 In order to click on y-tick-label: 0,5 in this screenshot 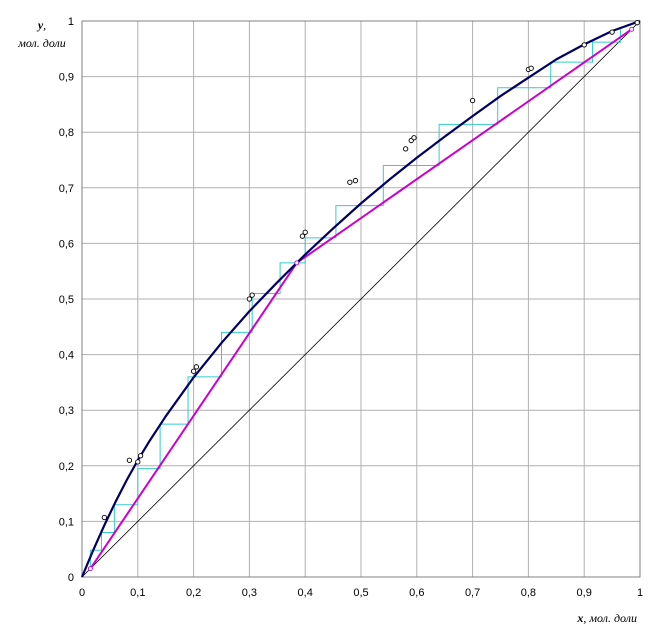, I will do `click(66, 300)`.